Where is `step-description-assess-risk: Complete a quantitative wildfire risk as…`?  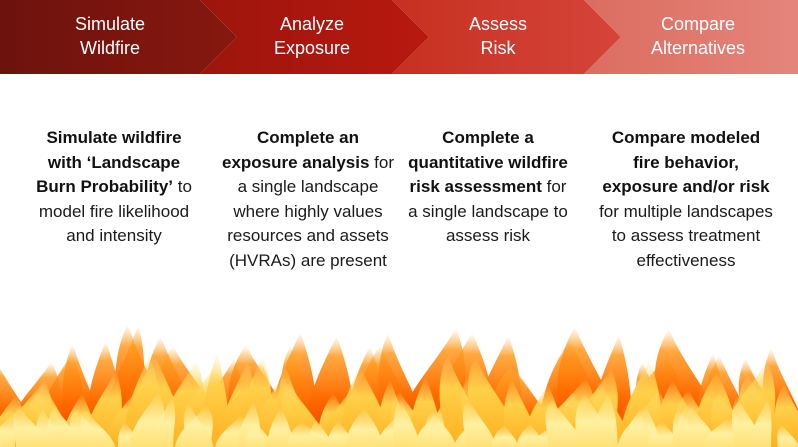 step-description-assess-risk: Complete a quantitative wildfire risk as… is located at coordinates (488, 187).